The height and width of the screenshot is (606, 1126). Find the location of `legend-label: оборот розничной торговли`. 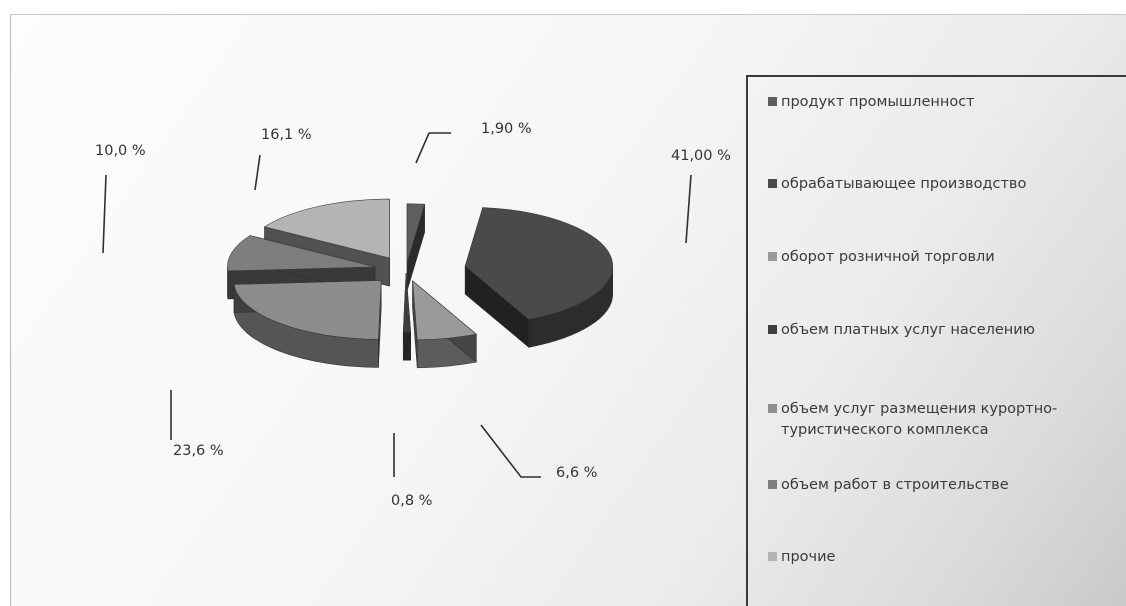

legend-label: оборот розничной торговли is located at coordinates (947, 257).